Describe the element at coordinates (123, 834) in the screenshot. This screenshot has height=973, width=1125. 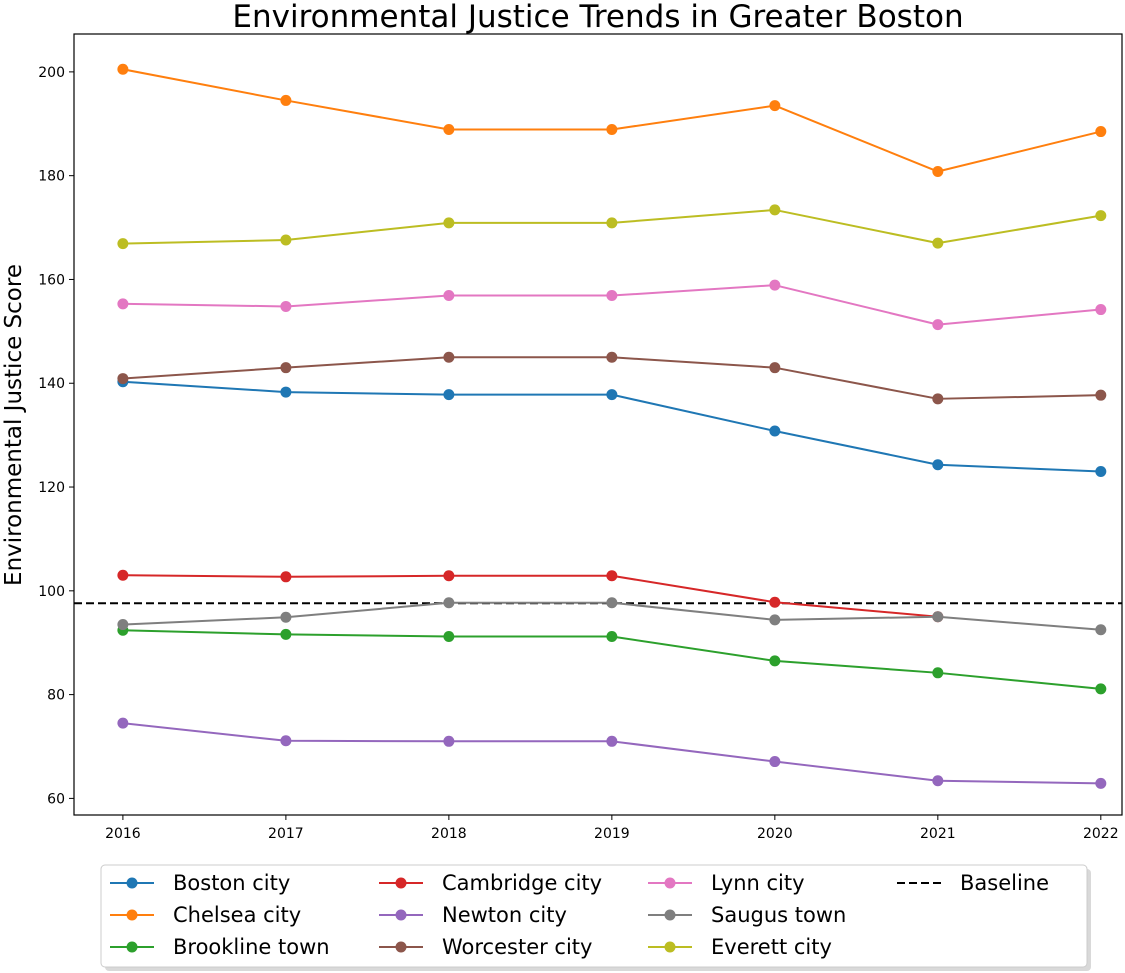
I see `x-tick-label: 2016` at that location.